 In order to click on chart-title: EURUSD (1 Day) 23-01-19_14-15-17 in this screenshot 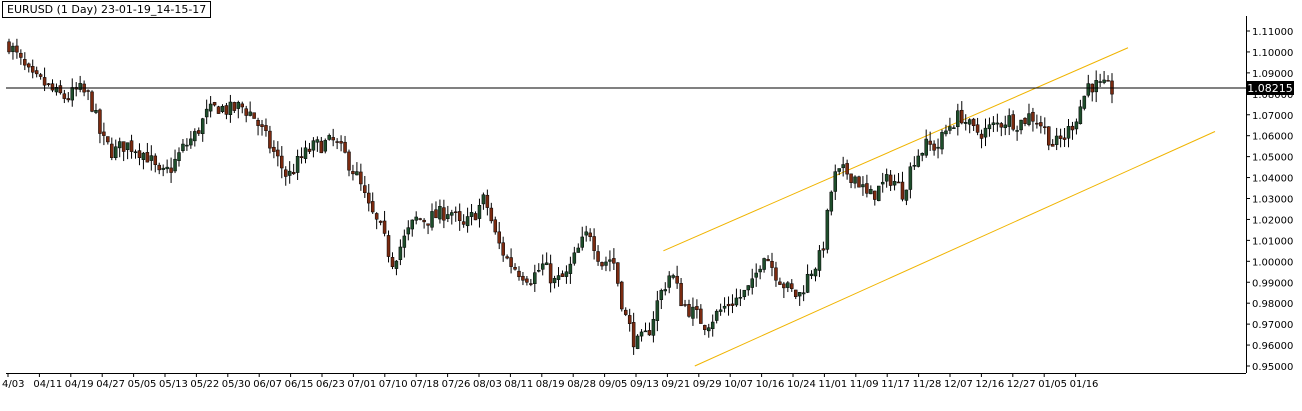, I will do `click(107, 9)`.